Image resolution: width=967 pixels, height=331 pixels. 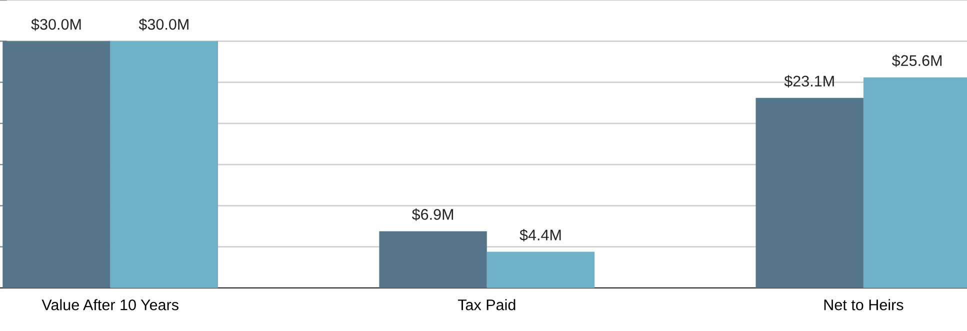 I want to click on x-tick-label: Value After 10 Years, so click(x=110, y=304).